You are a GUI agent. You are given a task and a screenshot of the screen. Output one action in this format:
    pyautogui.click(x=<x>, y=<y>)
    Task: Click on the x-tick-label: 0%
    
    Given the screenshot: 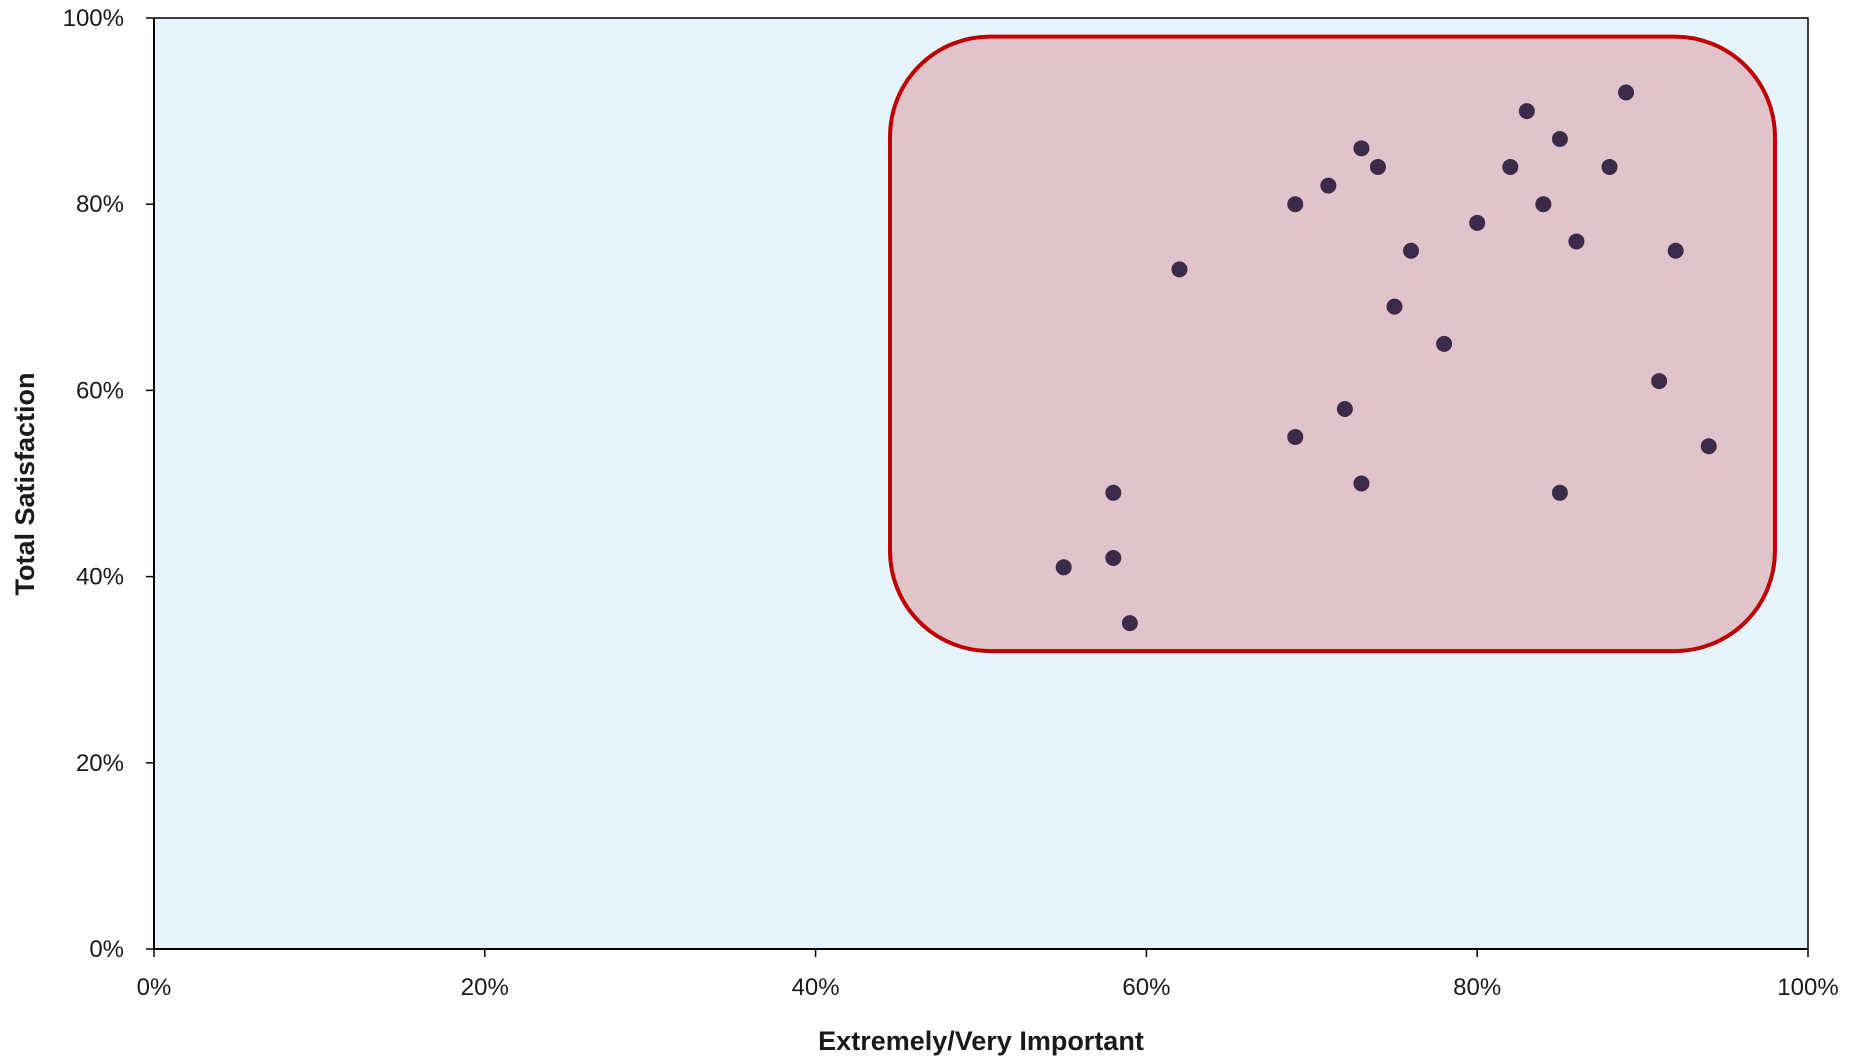 What is the action you would take?
    pyautogui.click(x=154, y=987)
    